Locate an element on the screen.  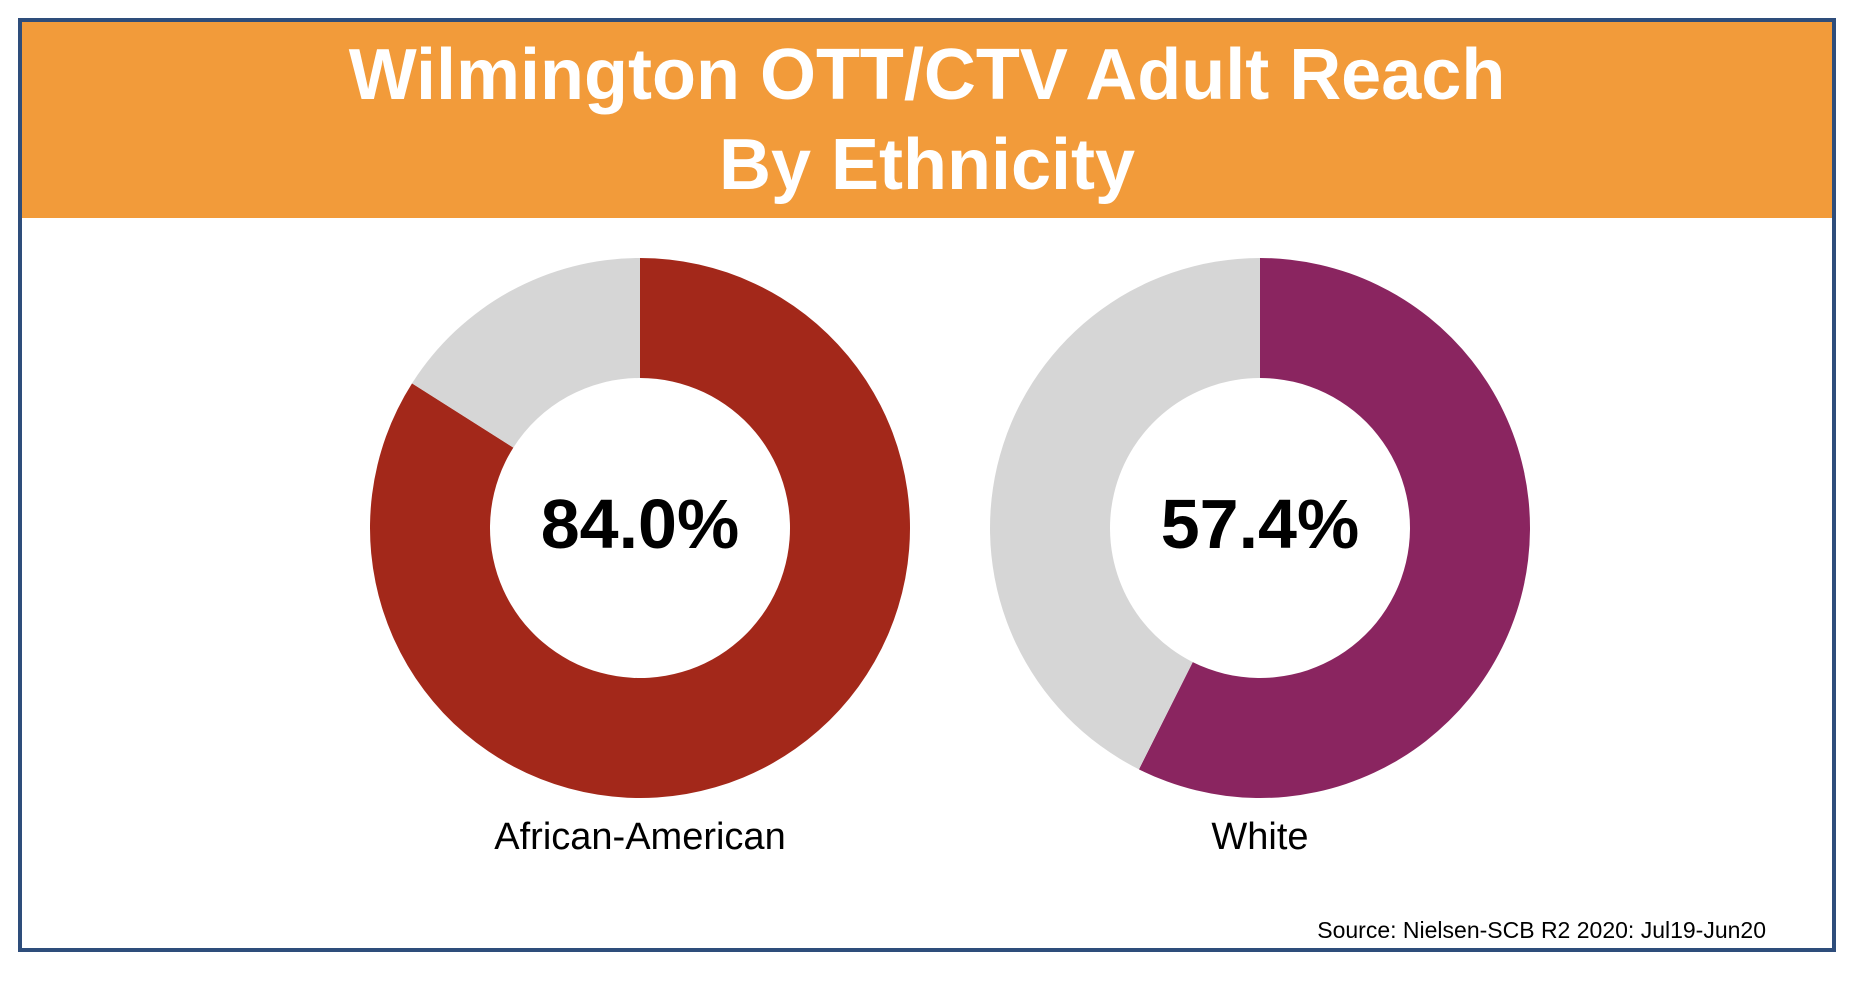
source-note: Source: Nielsen-SCB R2 2020: Jul19-Jun20 is located at coordinates (1541, 930).